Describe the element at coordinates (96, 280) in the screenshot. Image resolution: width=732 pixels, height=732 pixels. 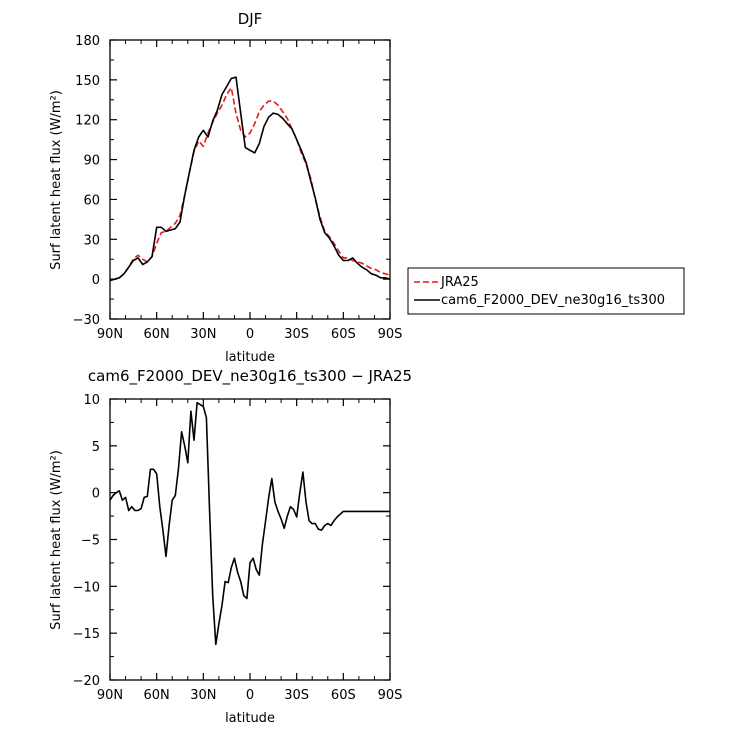
I see `top-chart-y-tick-label: 0` at that location.